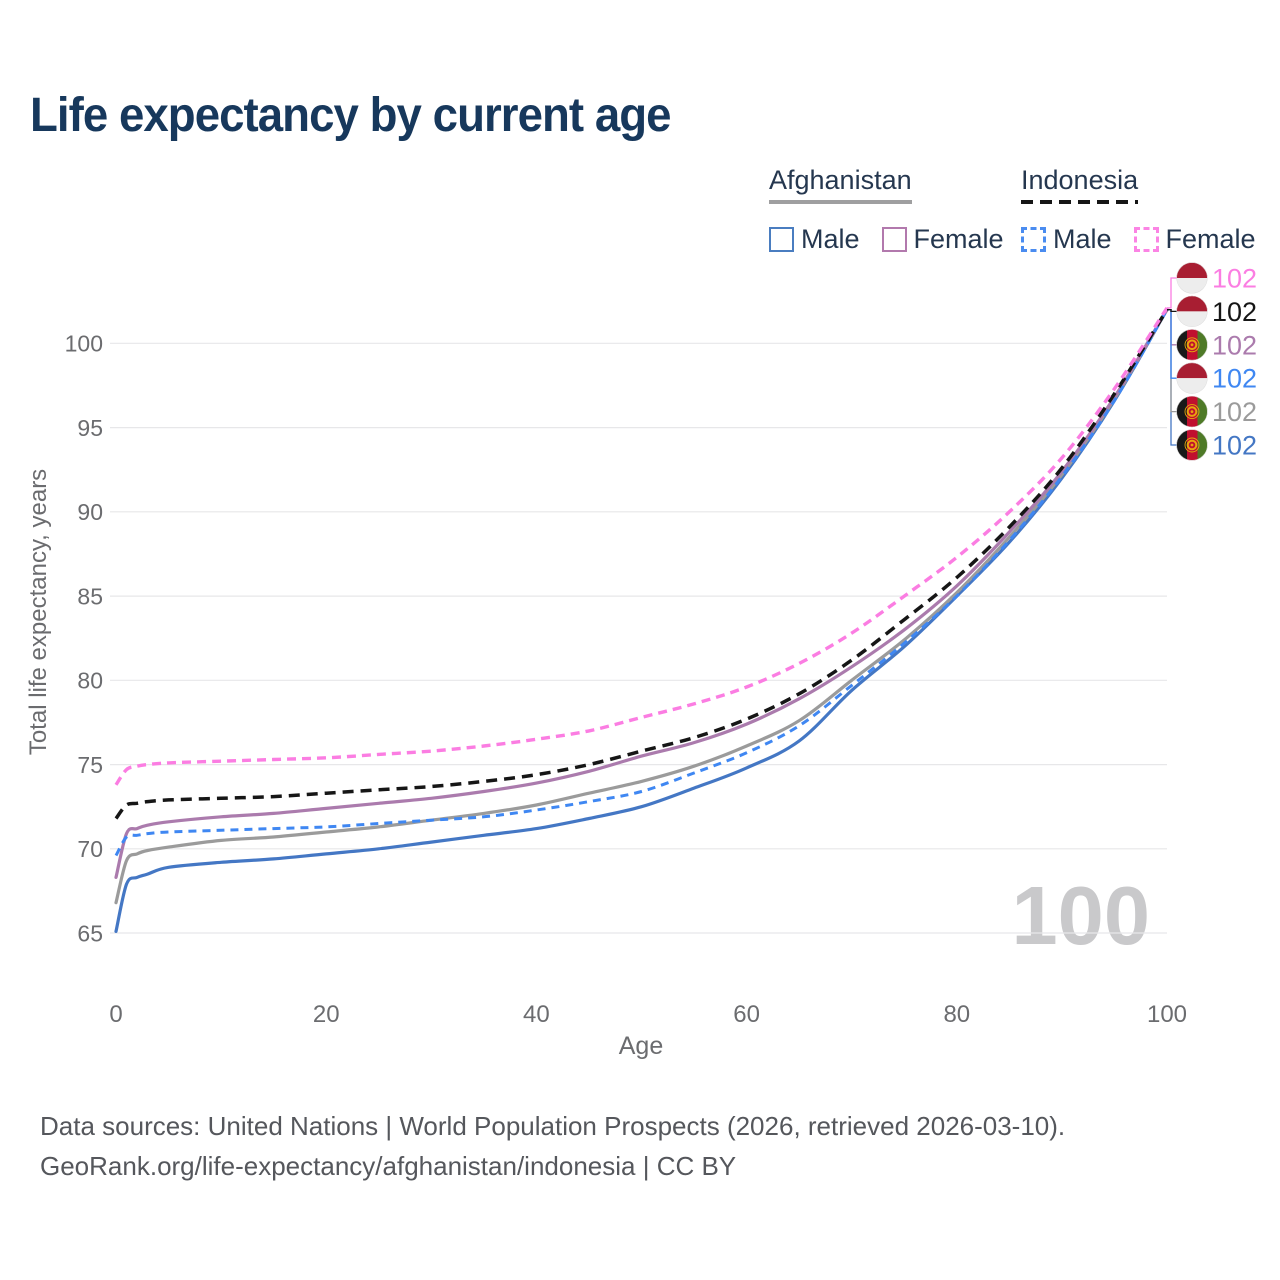 The image size is (1280, 1280). I want to click on legend-item-indonesia-female: Female, so click(1194, 239).